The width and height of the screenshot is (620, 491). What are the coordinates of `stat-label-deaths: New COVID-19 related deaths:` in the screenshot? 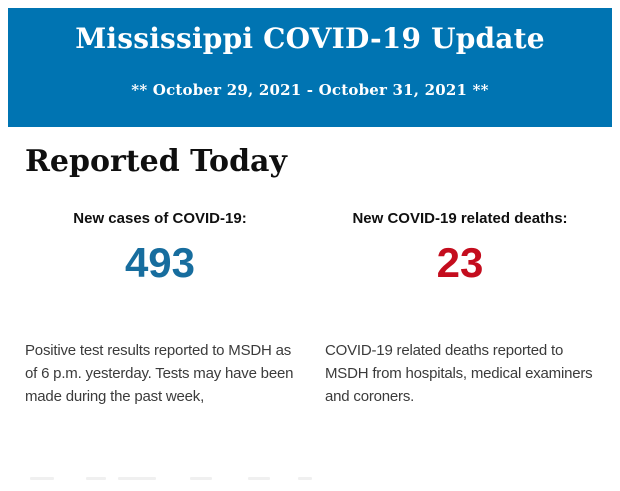 It's located at (460, 218).